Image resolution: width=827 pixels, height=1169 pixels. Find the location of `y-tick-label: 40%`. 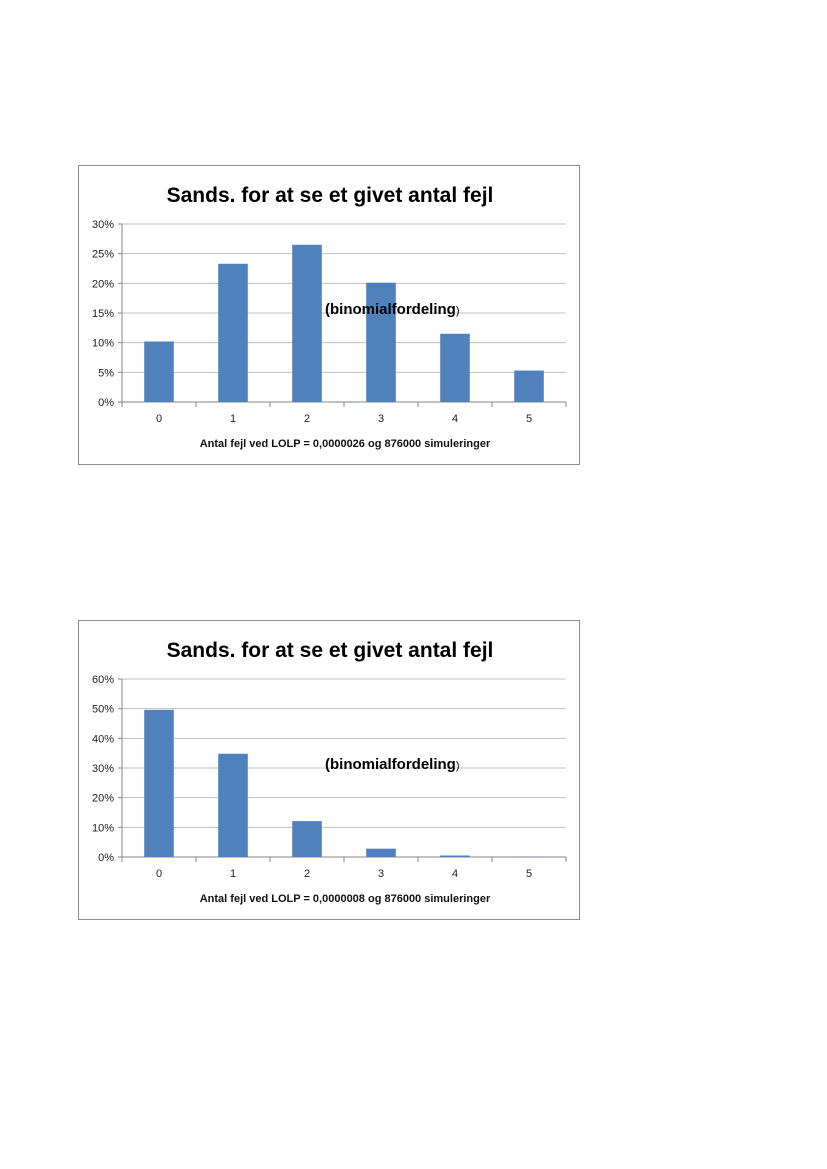

y-tick-label: 40% is located at coordinates (103, 739).